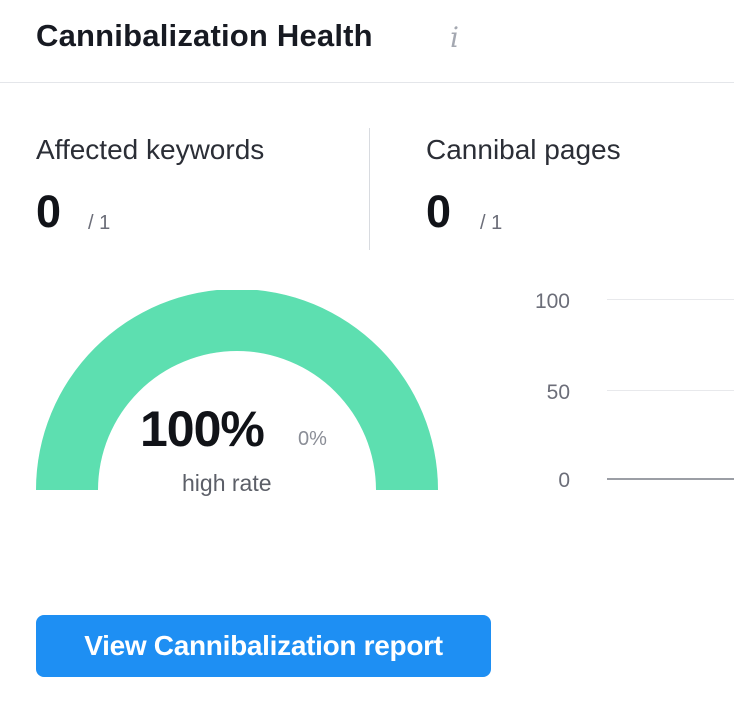 The height and width of the screenshot is (706, 734). Describe the element at coordinates (312, 439) in the screenshot. I see `gauge-secondary-value: 0%` at that location.